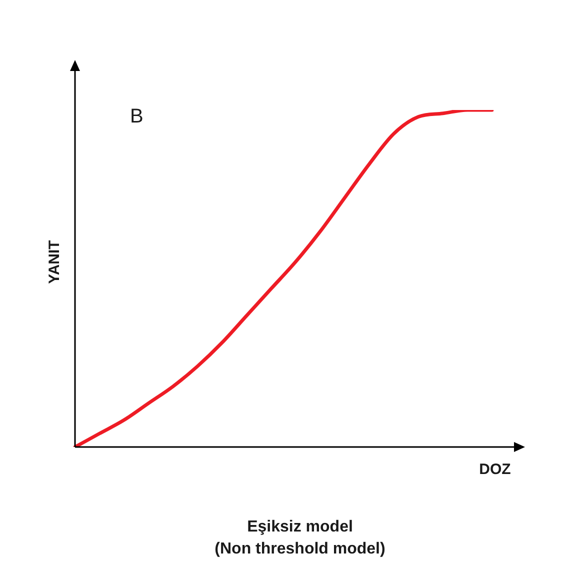  What do you see at coordinates (495, 469) in the screenshot?
I see `x-axis-title: DOZ` at bounding box center [495, 469].